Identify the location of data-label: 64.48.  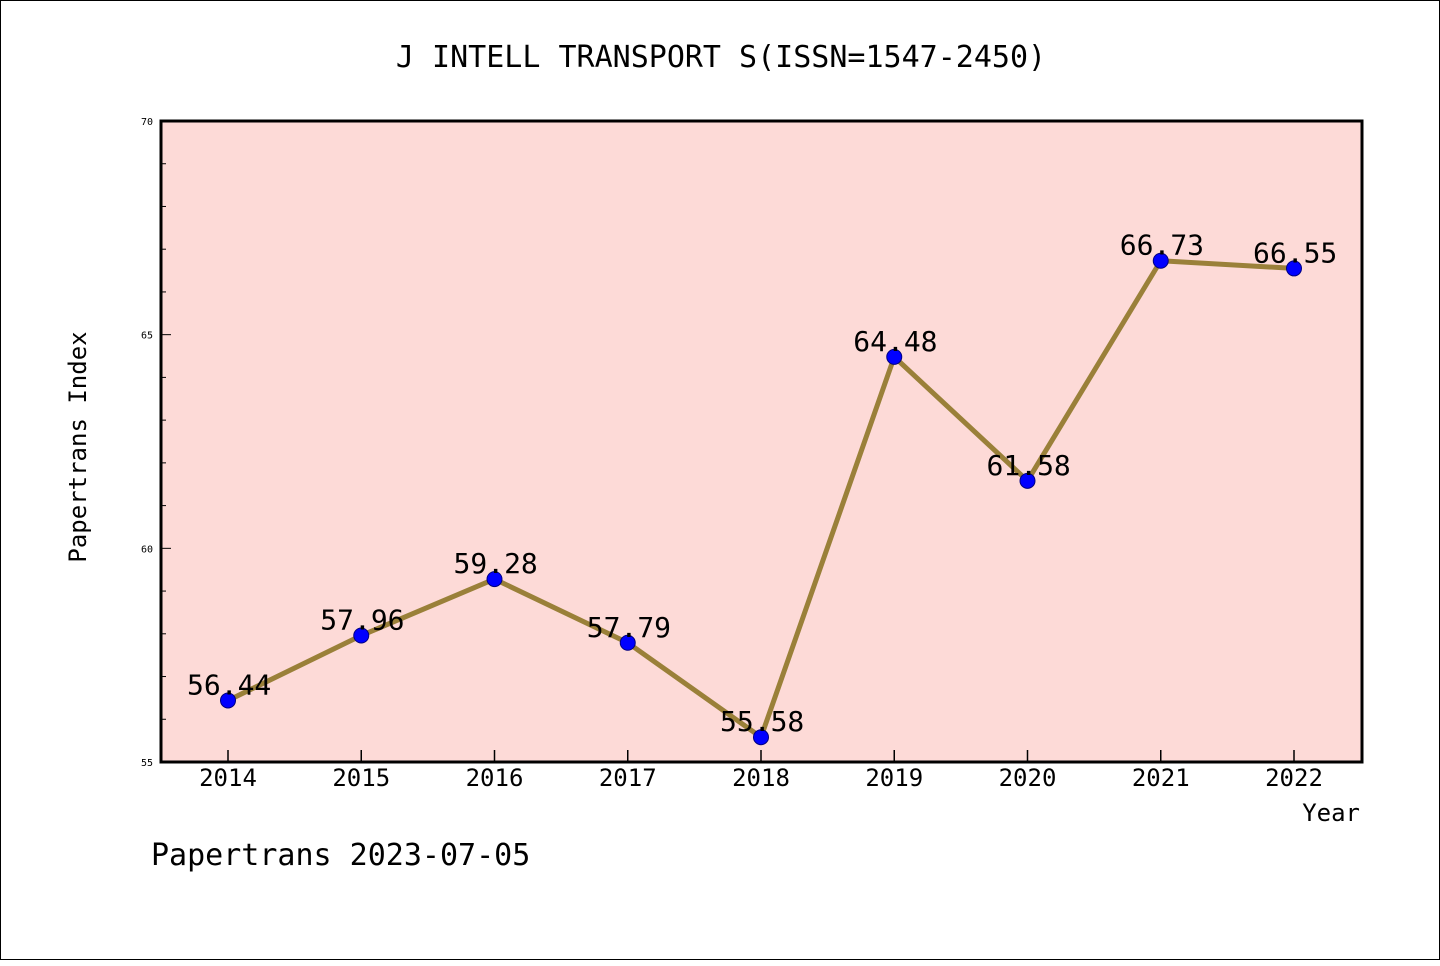
(895, 341).